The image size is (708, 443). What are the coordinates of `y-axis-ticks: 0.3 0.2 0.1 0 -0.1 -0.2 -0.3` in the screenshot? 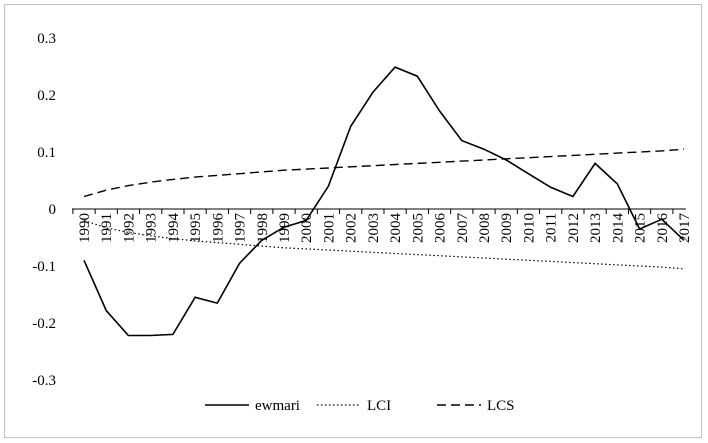 It's located at (44, 210).